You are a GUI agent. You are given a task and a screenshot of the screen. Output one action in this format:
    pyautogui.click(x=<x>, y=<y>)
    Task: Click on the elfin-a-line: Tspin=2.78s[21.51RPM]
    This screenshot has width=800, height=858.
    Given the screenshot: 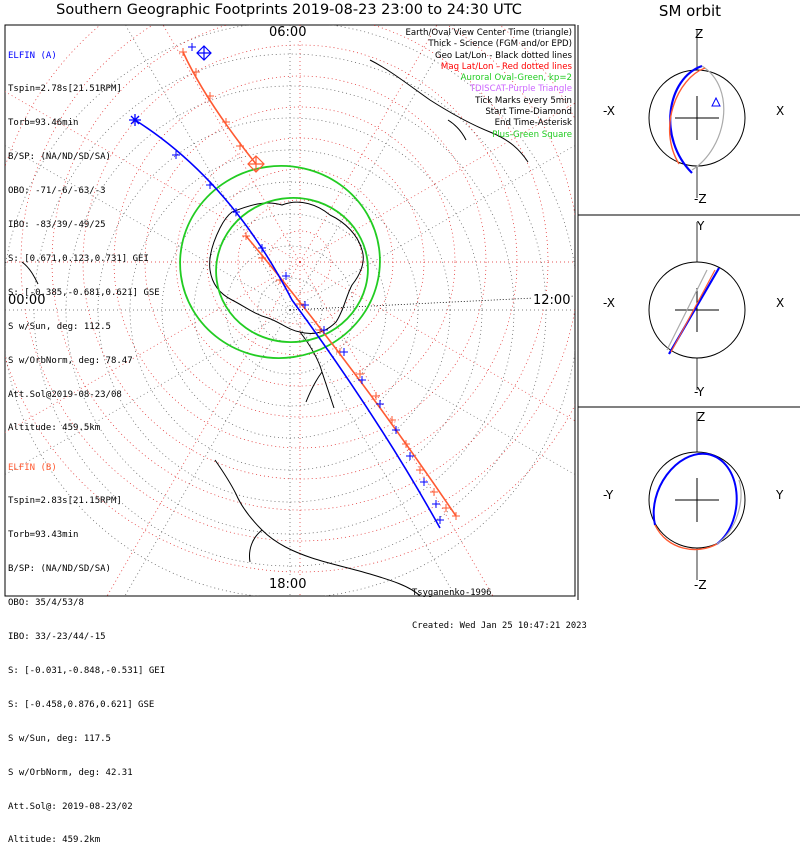 What is the action you would take?
    pyautogui.click(x=65, y=89)
    